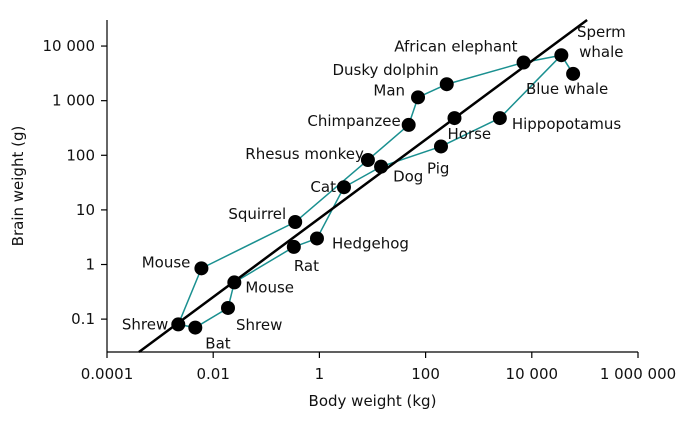 The image size is (690, 428). Describe the element at coordinates (306, 266) in the screenshot. I see `point-label: Rat` at that location.